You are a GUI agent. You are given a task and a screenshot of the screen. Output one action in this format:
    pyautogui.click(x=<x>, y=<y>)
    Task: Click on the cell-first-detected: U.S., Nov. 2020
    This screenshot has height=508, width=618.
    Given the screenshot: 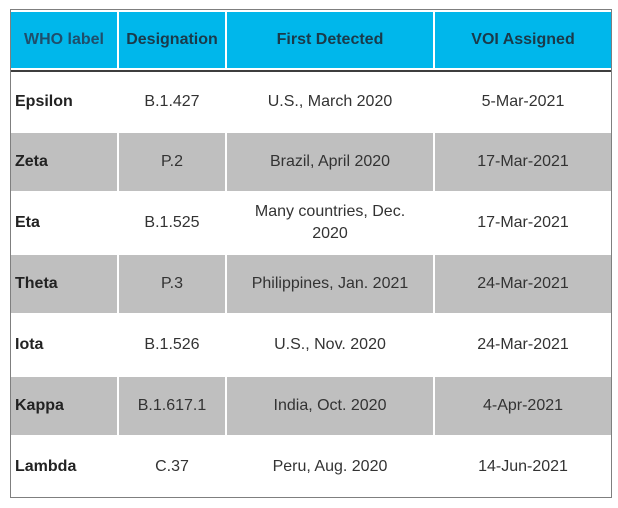 What is the action you would take?
    pyautogui.click(x=330, y=344)
    